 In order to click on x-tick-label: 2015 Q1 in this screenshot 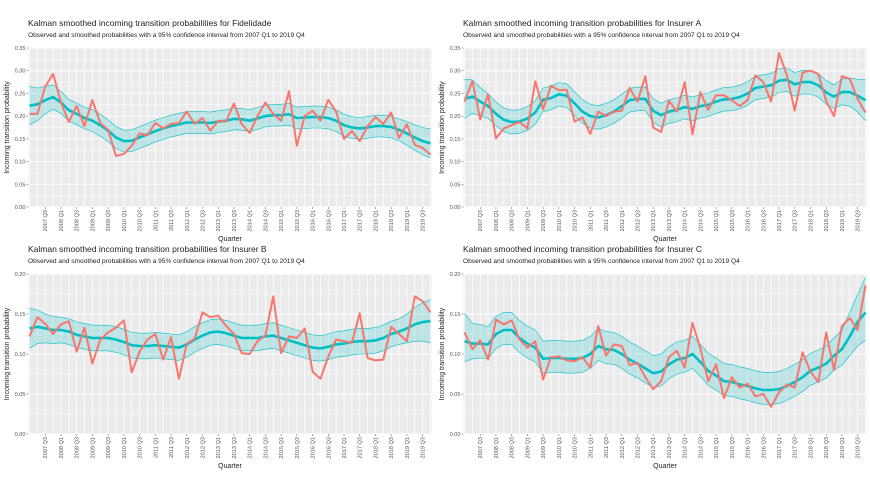, I will do `click(282, 447)`.